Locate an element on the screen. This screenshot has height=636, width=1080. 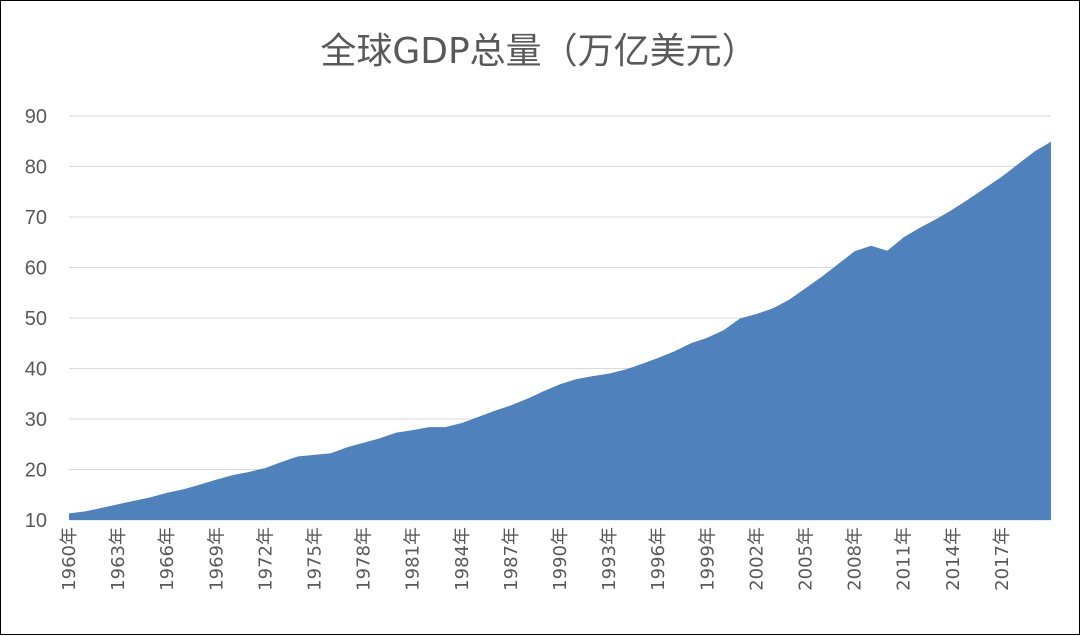
y-tick-label: 60 is located at coordinates (36, 269).